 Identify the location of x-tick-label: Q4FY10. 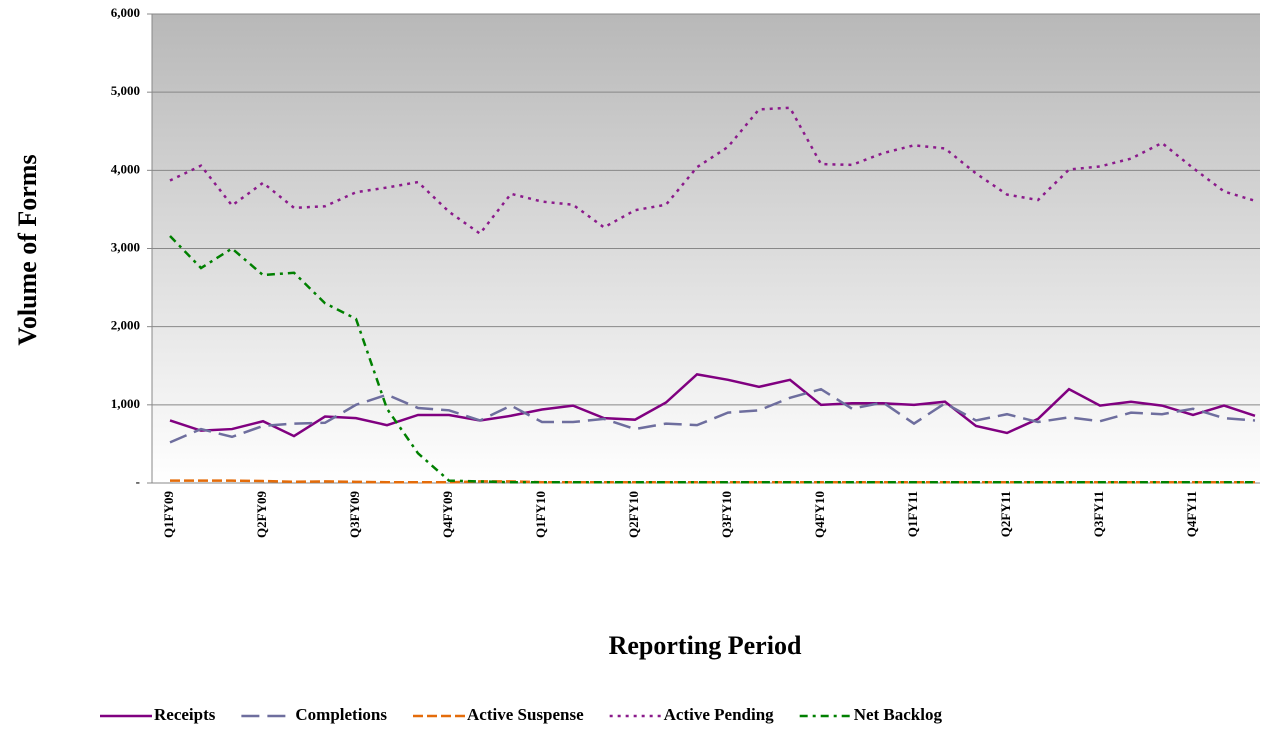
(819, 514).